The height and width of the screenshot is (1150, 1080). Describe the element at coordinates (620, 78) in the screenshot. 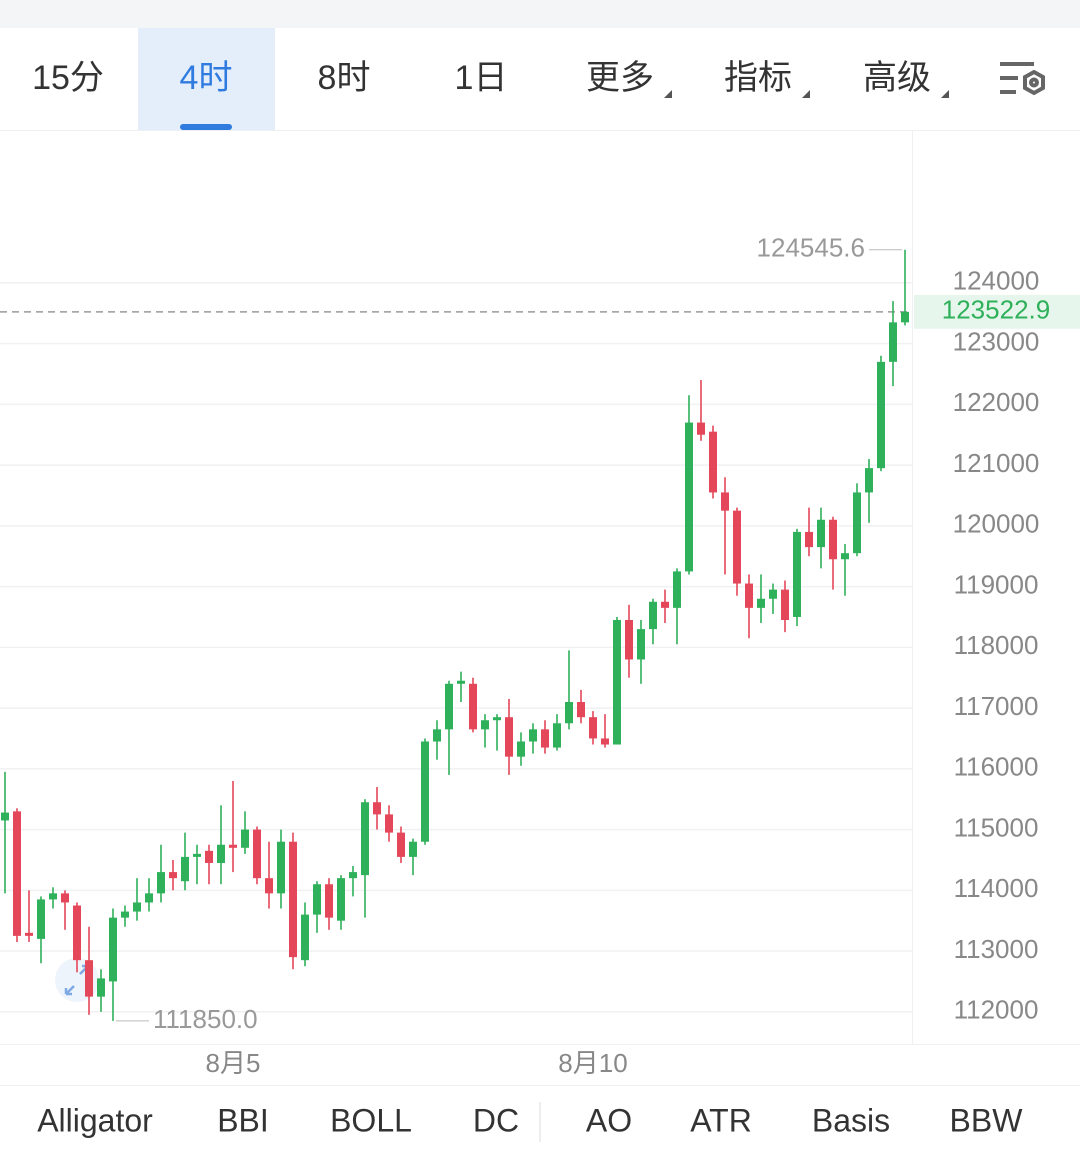

I see `tab: 更多` at that location.